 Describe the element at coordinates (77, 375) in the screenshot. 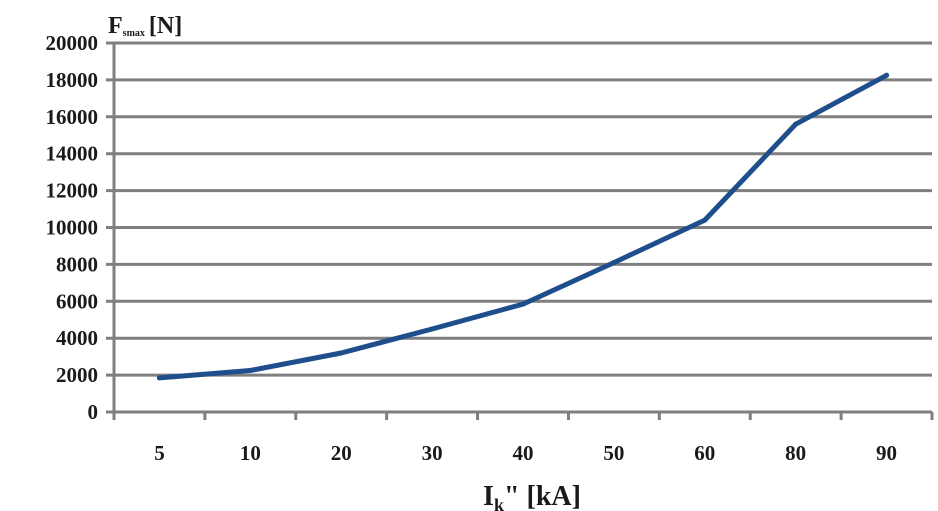

I see `y-tick-label: 2000` at that location.